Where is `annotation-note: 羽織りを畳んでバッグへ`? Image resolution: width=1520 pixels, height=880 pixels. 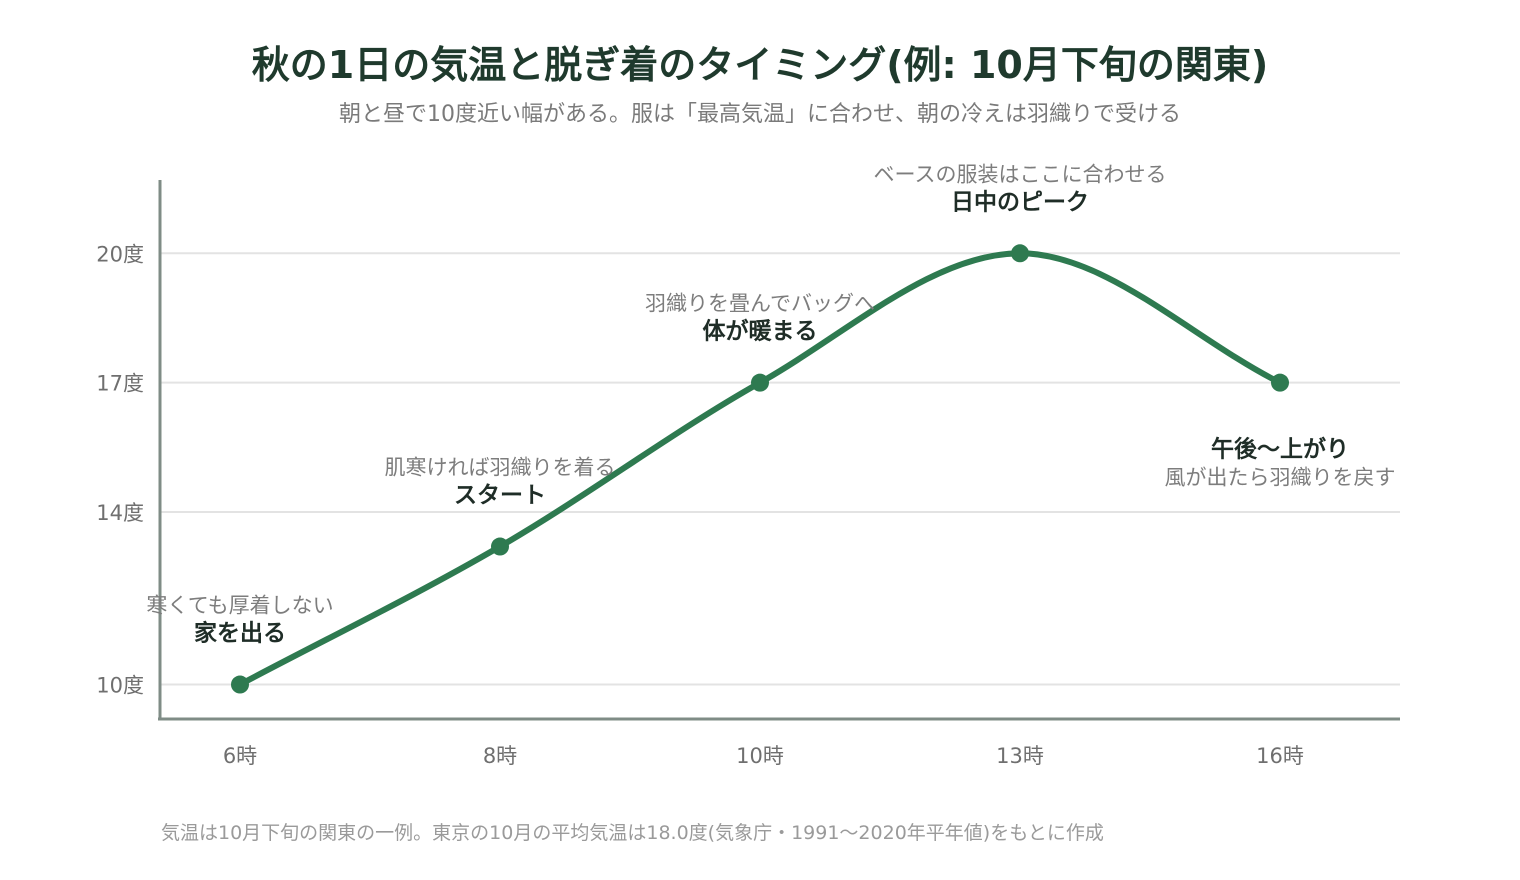 annotation-note: 羽織りを畳んでバッグへ is located at coordinates (760, 304).